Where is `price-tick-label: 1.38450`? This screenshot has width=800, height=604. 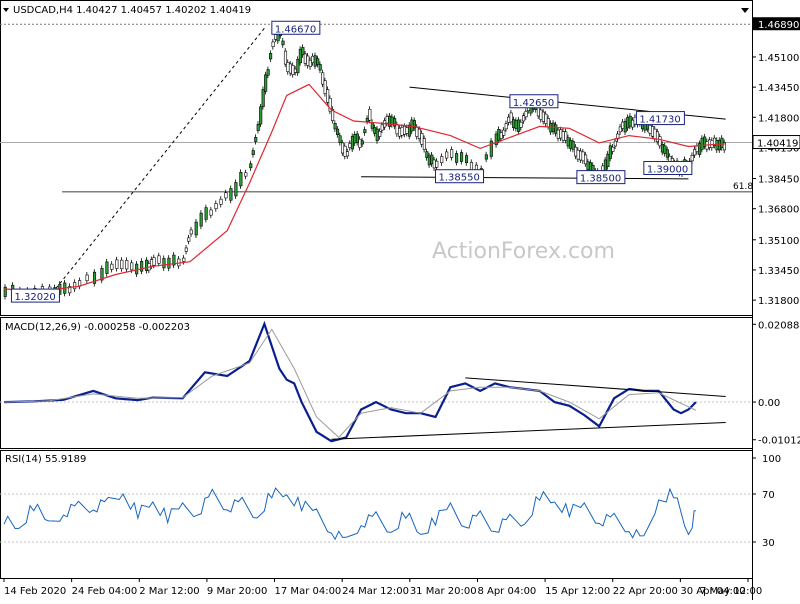 price-tick-label: 1.38450 is located at coordinates (778, 180).